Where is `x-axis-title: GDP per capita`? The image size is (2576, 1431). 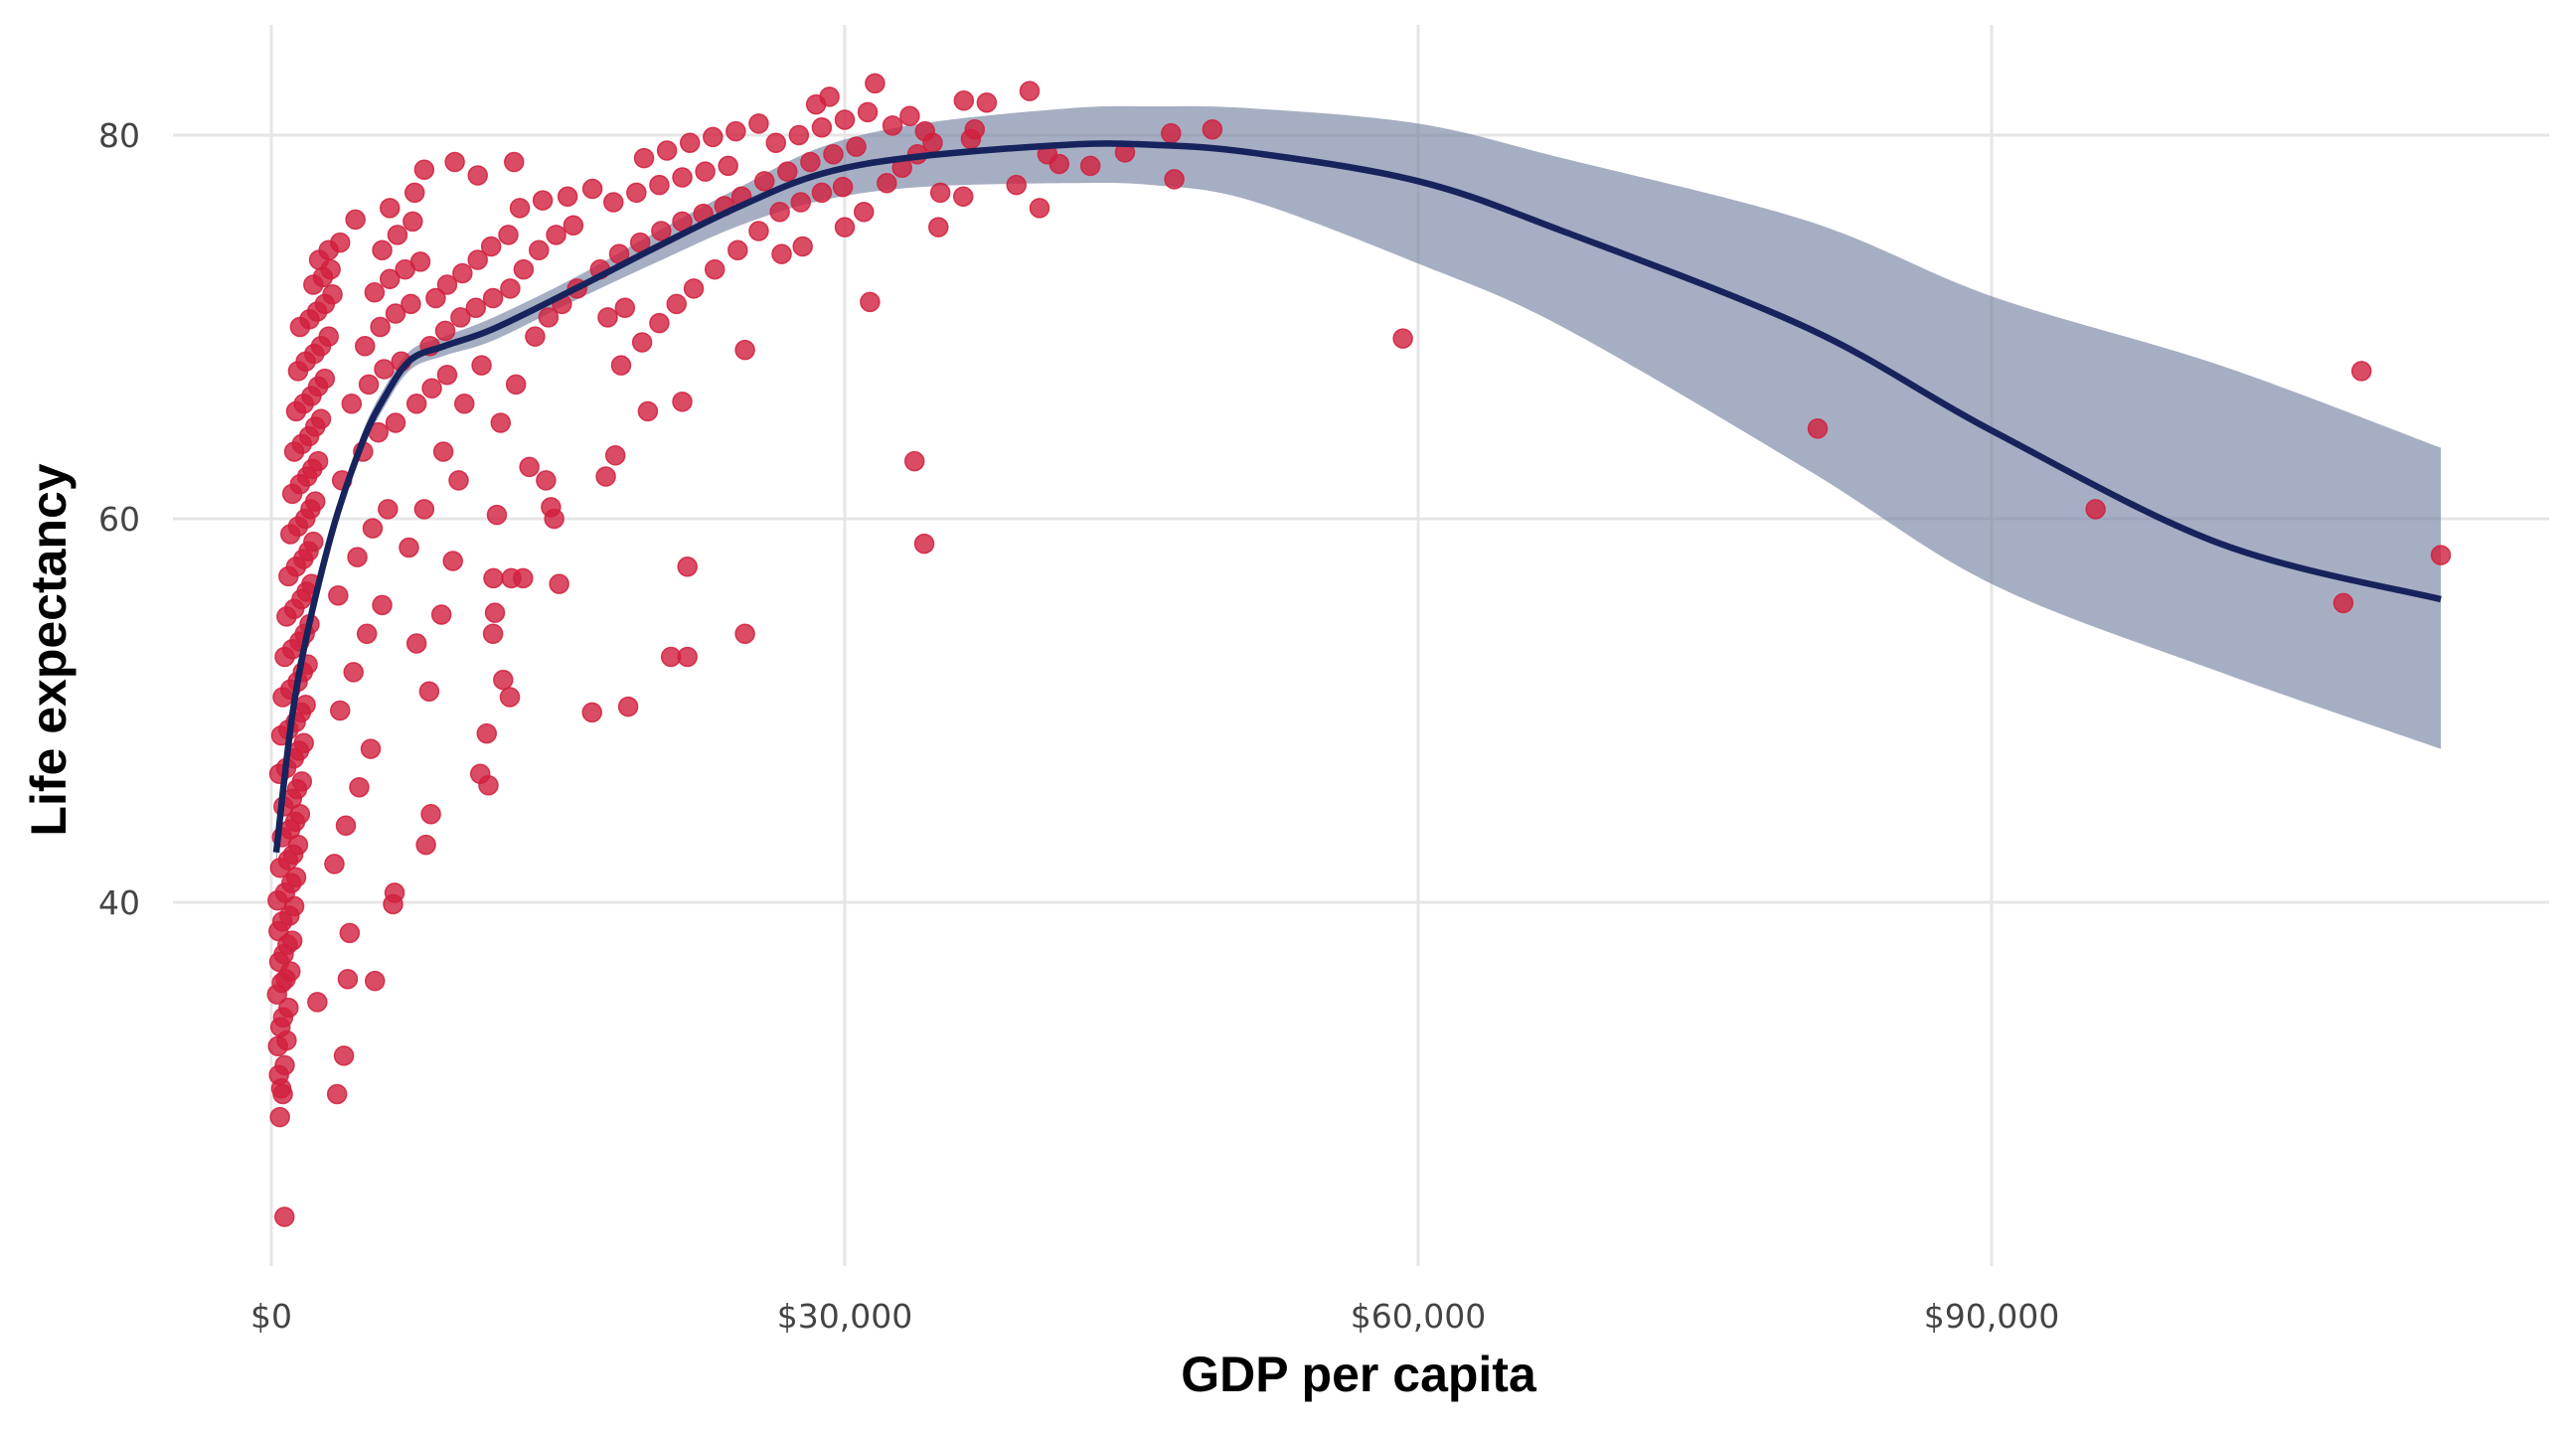 x-axis-title: GDP per capita is located at coordinates (1359, 1375).